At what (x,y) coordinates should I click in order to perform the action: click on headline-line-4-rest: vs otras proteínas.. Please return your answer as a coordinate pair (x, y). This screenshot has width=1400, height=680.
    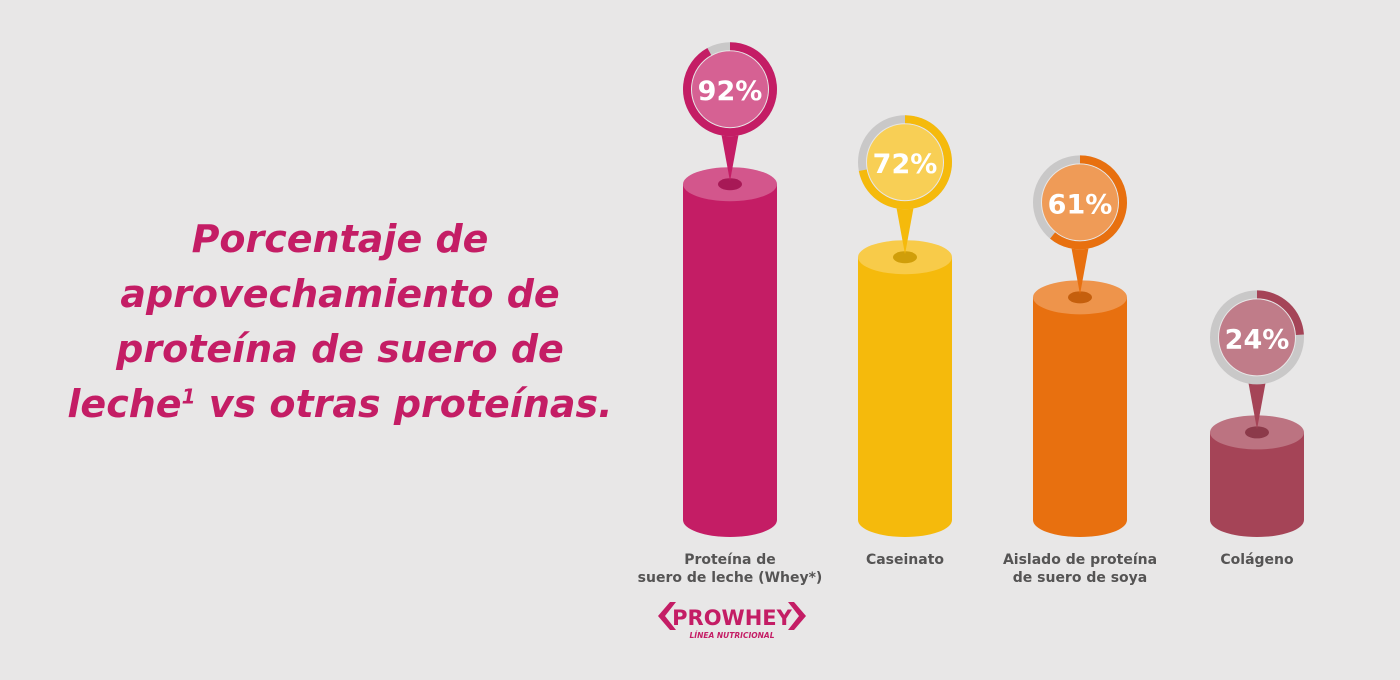
    Looking at the image, I should click on (404, 404).